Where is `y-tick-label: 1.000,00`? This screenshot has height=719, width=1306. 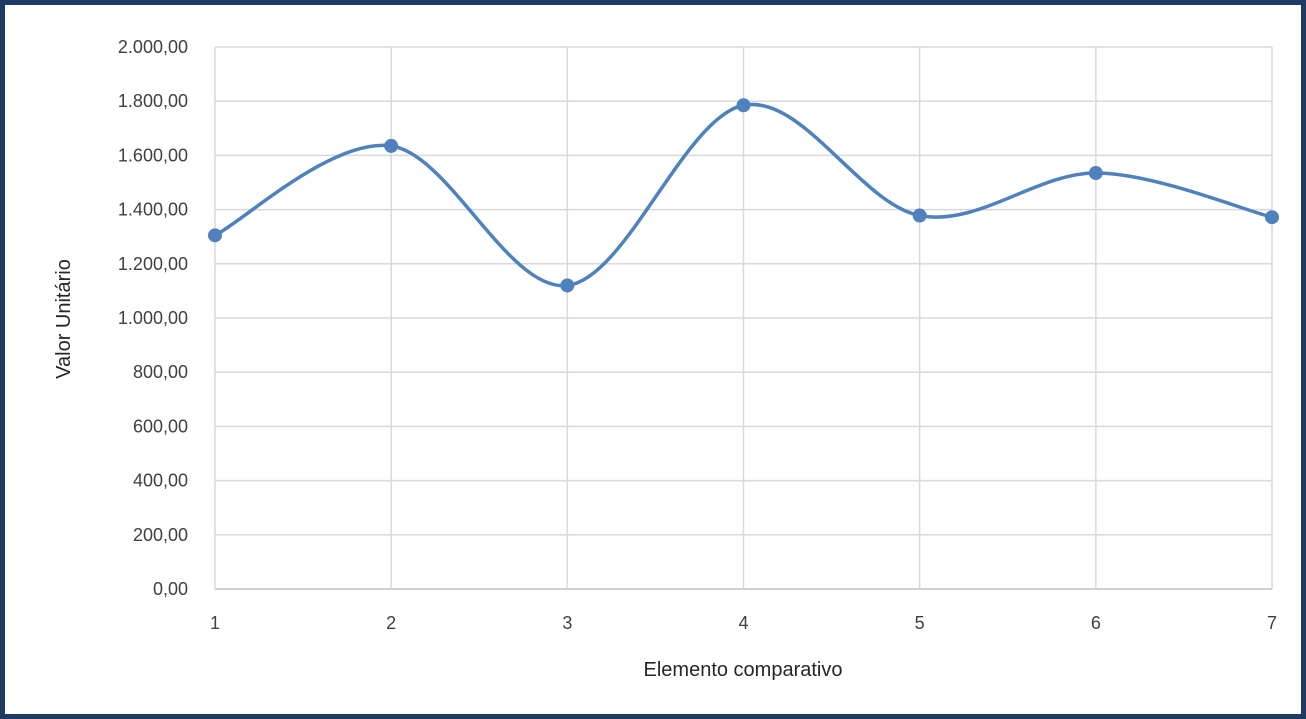
y-tick-label: 1.000,00 is located at coordinates (153, 318).